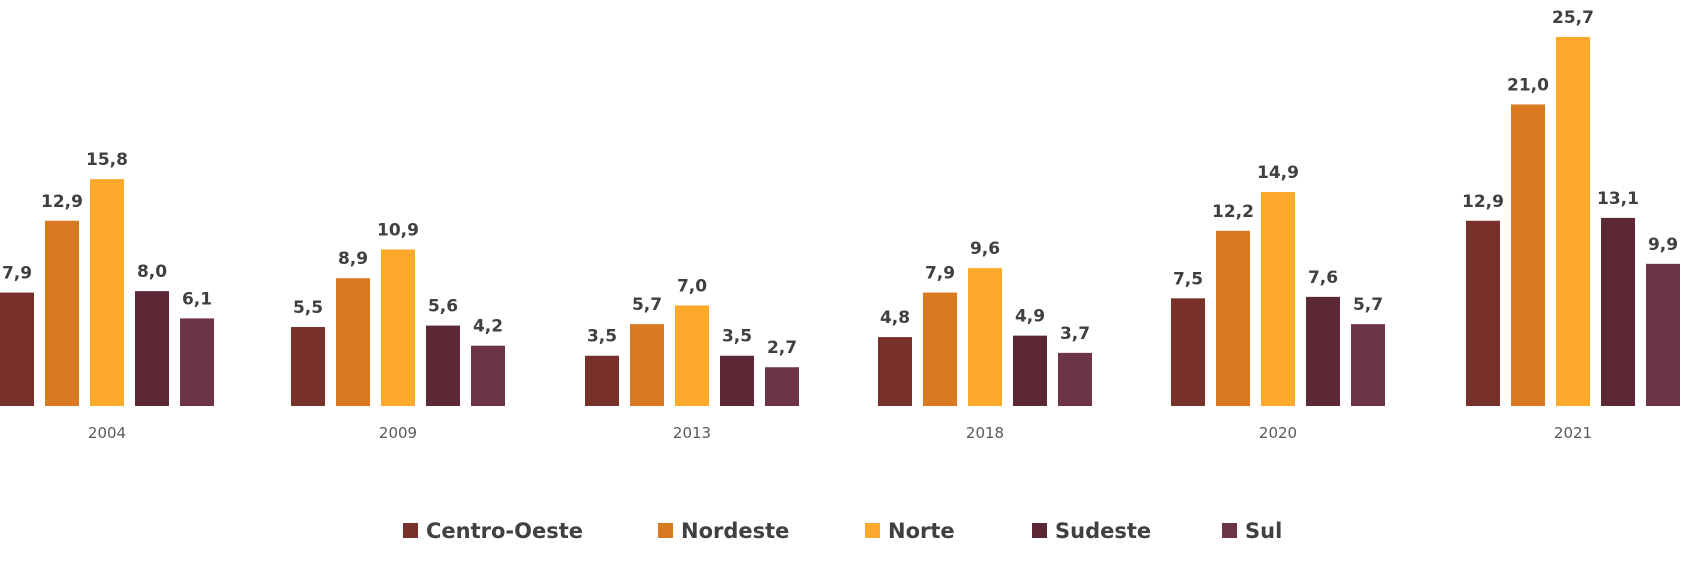  What do you see at coordinates (1233, 318) in the screenshot?
I see `bar-nordeste-2020` at bounding box center [1233, 318].